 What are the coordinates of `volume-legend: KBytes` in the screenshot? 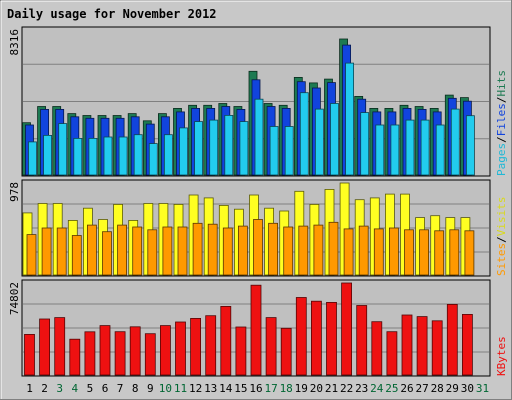 It's located at (501, 356).